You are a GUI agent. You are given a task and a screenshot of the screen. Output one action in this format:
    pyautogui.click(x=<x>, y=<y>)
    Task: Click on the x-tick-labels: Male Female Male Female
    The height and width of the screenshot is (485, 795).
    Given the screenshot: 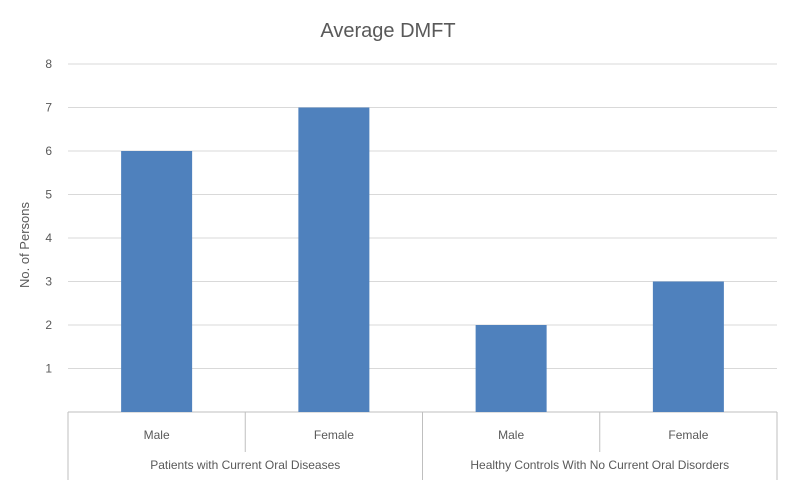 What is the action you would take?
    pyautogui.click(x=426, y=435)
    